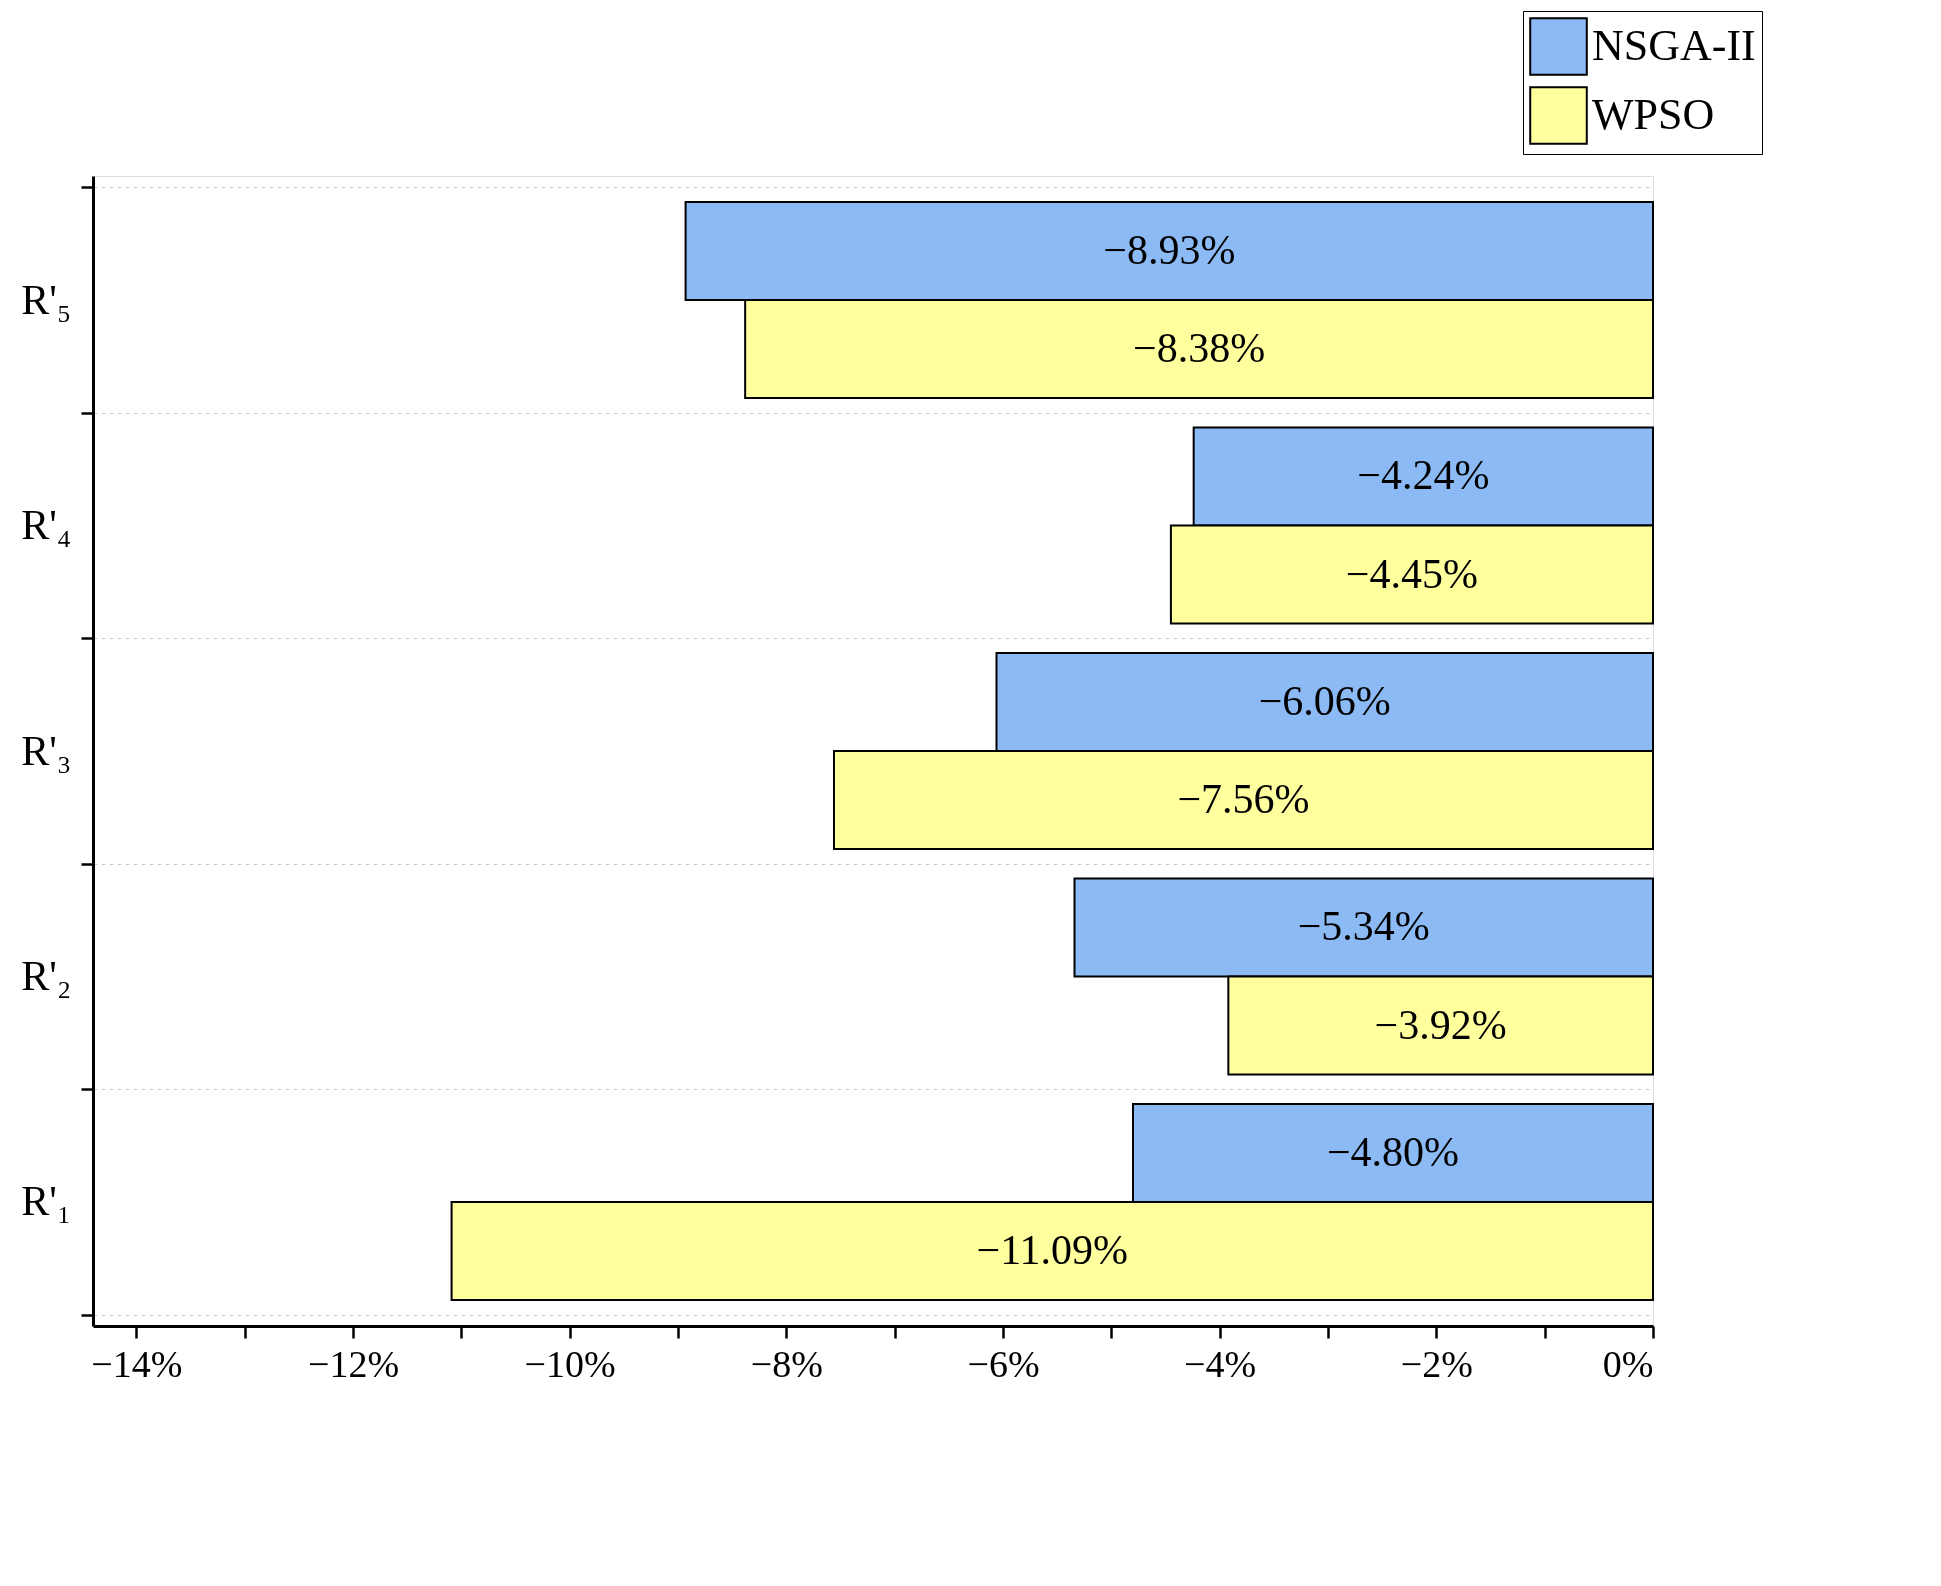  Describe the element at coordinates (1393, 1151) in the screenshot. I see `data-label: −4.80%` at that location.